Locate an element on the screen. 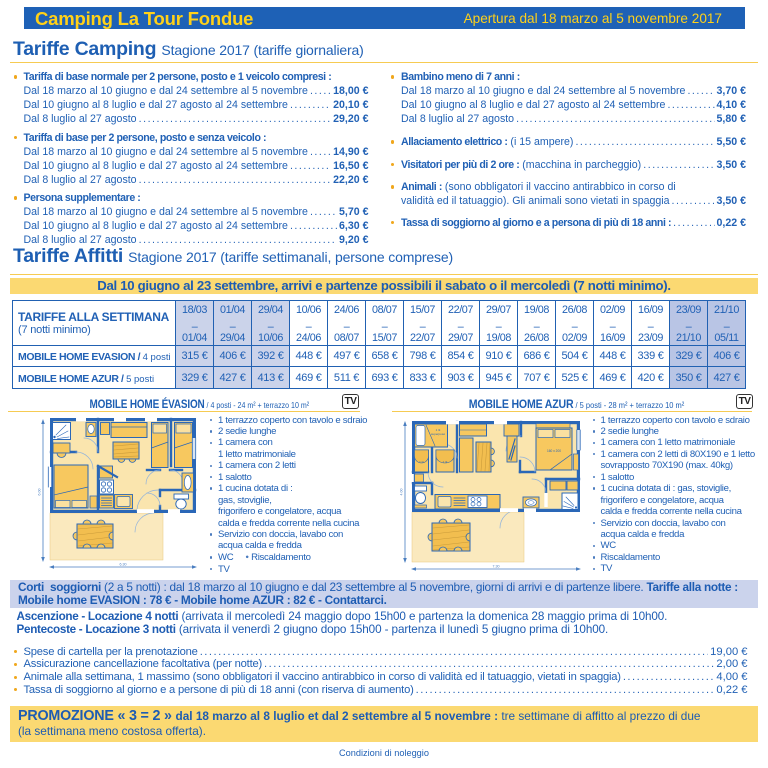 This screenshot has height=768, width=768. svg-text: 7.30 is located at coordinates (496, 567).